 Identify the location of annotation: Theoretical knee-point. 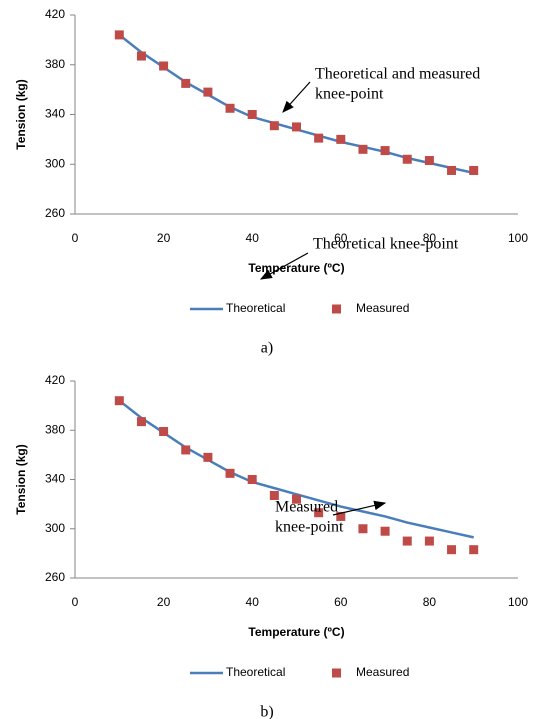
(386, 244).